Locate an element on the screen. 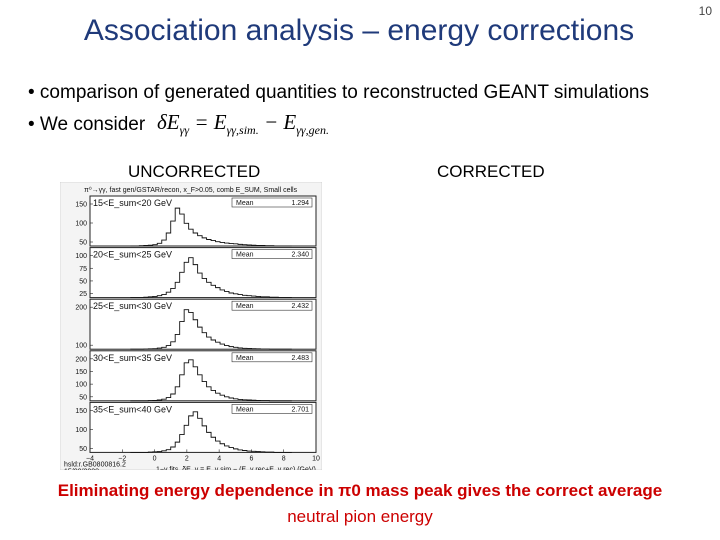  energy-range-label-1: 15<E_sum<20 GeV is located at coordinates (132, 203).